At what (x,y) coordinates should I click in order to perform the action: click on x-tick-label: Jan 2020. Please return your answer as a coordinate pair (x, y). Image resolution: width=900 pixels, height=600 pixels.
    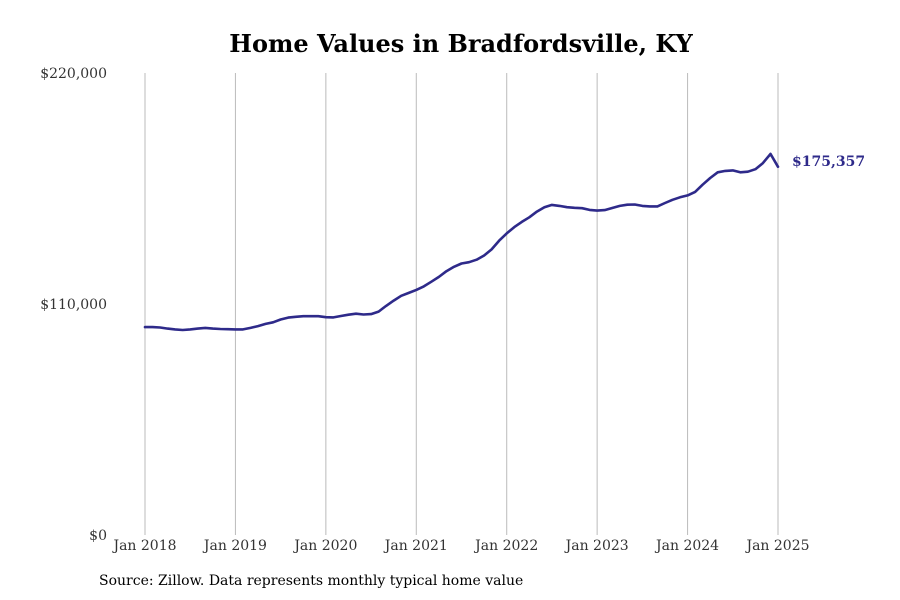
    Looking at the image, I should click on (324, 546).